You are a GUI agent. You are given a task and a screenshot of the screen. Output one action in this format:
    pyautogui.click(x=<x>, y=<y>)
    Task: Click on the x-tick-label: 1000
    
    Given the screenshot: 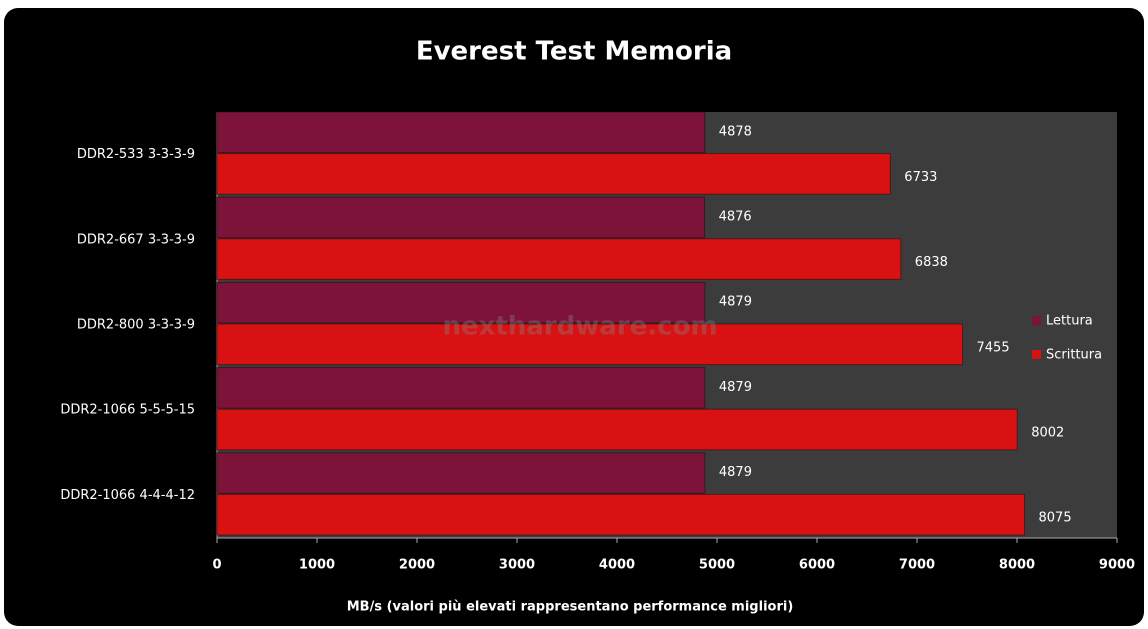 What is the action you would take?
    pyautogui.click(x=317, y=565)
    